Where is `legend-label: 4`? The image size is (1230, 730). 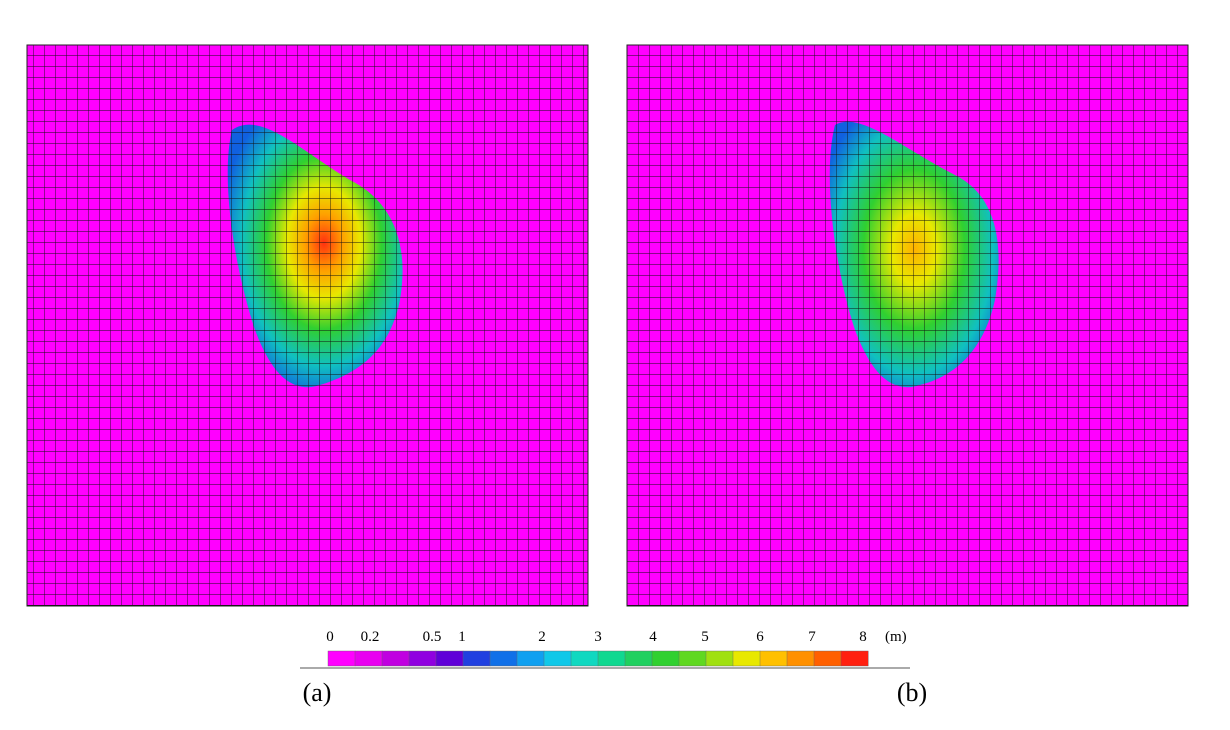 legend-label: 4 is located at coordinates (653, 637).